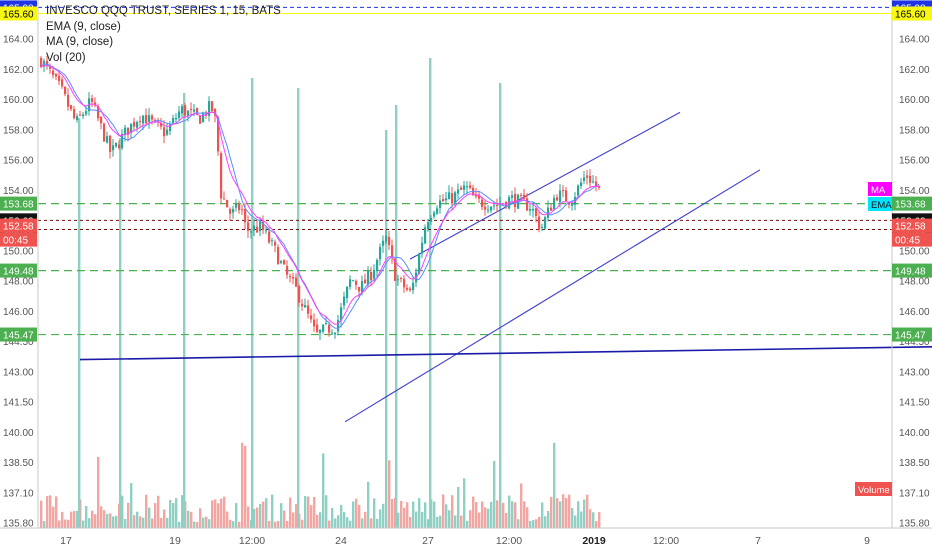  What do you see at coordinates (758, 541) in the screenshot?
I see `x-tick-label: 7` at bounding box center [758, 541].